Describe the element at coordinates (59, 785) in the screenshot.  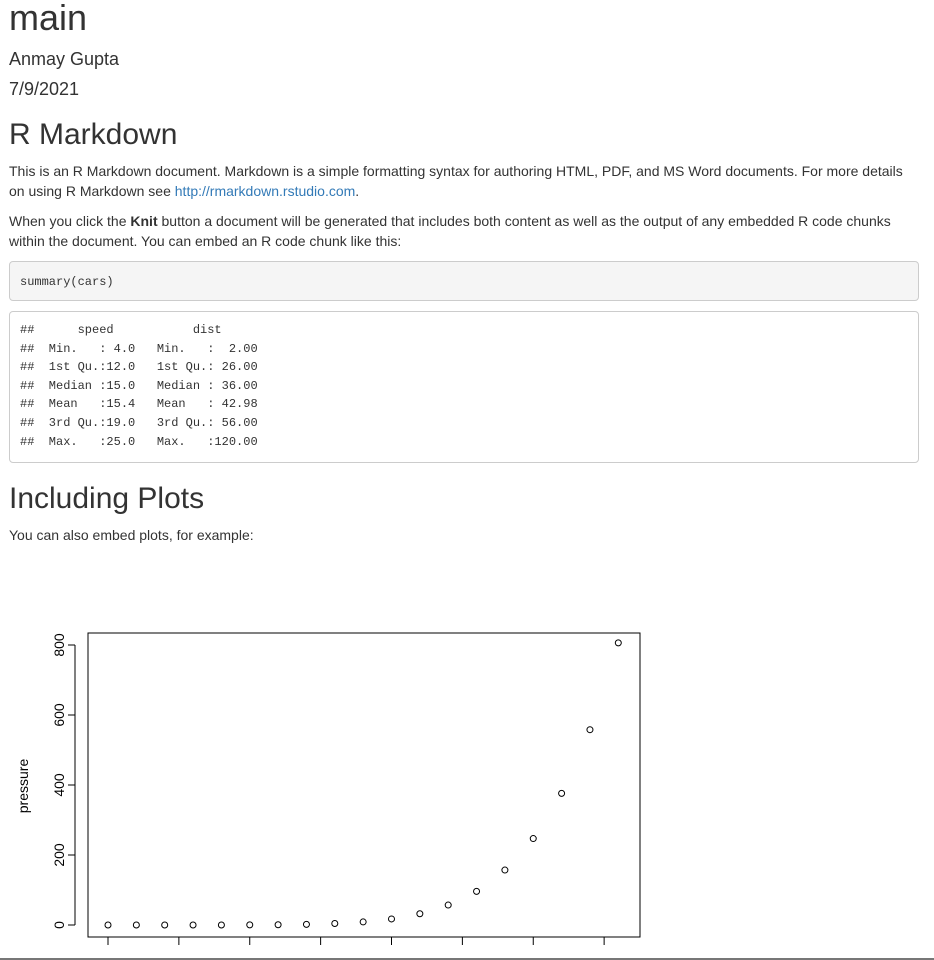
I see `y-tick-label: 400` at that location.